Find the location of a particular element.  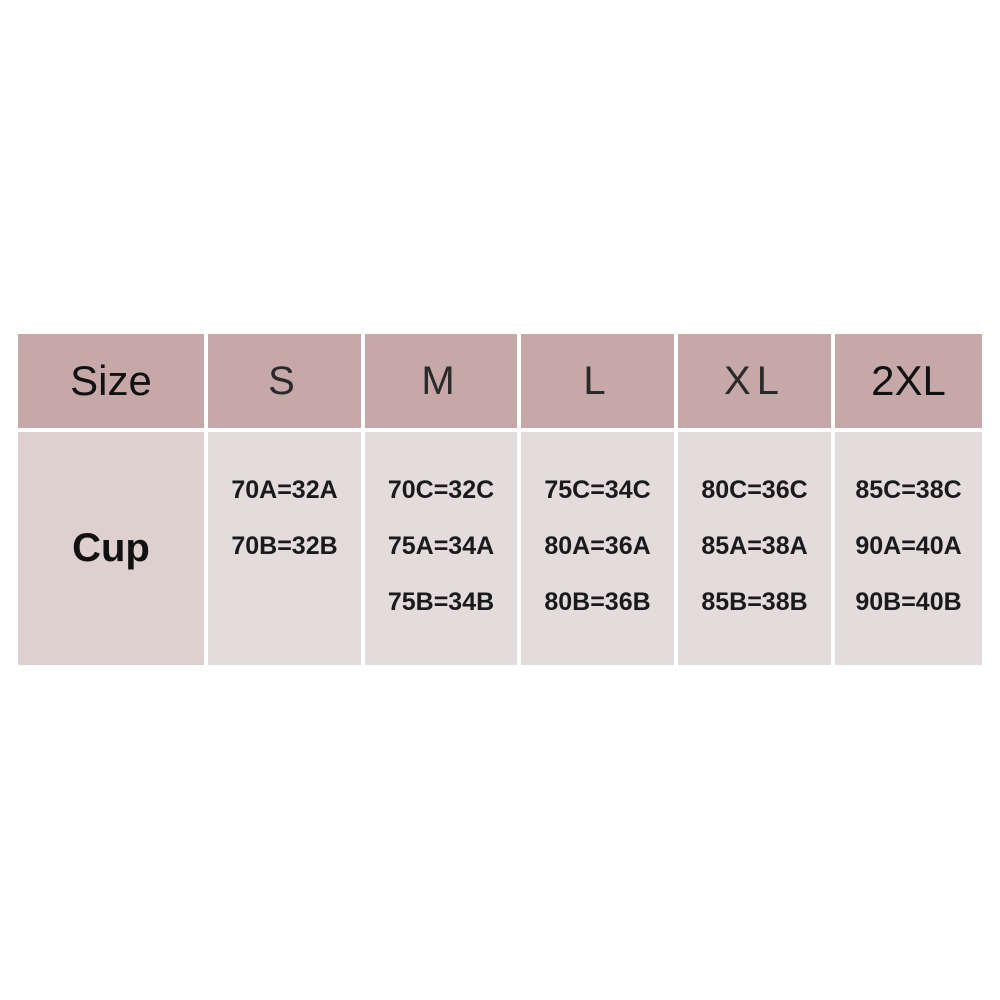

size-conversion: 70B=32B is located at coordinates (284, 546).